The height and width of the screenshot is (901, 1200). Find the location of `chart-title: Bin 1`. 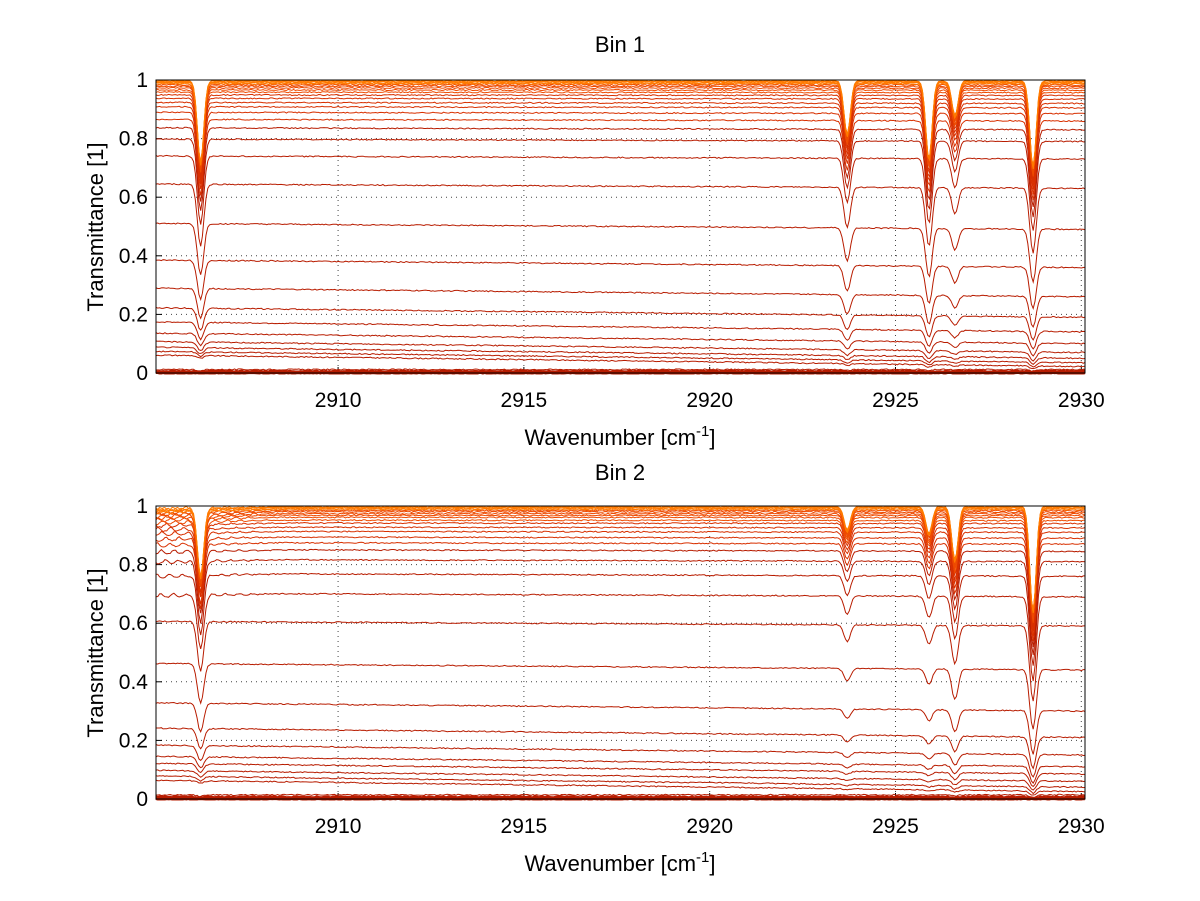

chart-title: Bin 1 is located at coordinates (620, 44).